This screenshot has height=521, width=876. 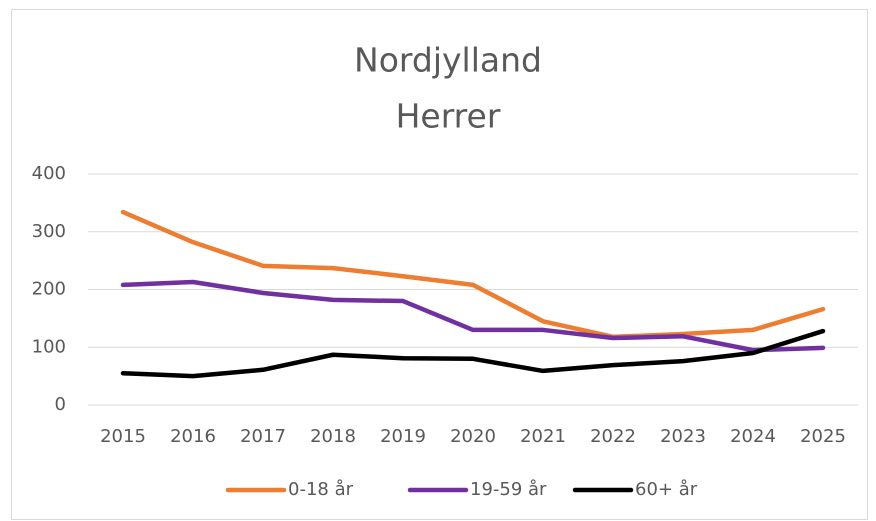 What do you see at coordinates (823, 436) in the screenshot?
I see `x-tick-label: 2025` at bounding box center [823, 436].